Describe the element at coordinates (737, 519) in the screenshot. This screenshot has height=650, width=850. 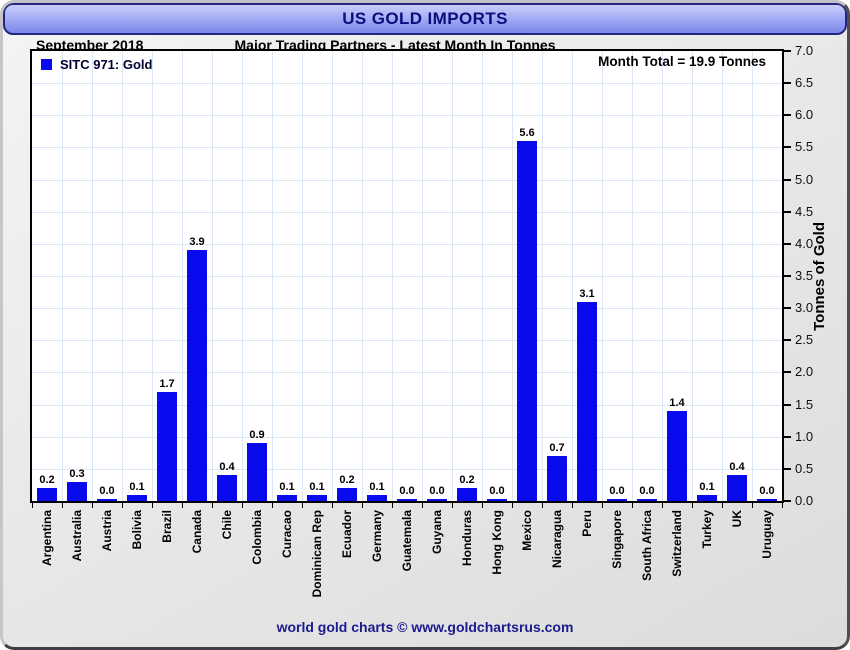
I see `x-axis-label: UK` at that location.